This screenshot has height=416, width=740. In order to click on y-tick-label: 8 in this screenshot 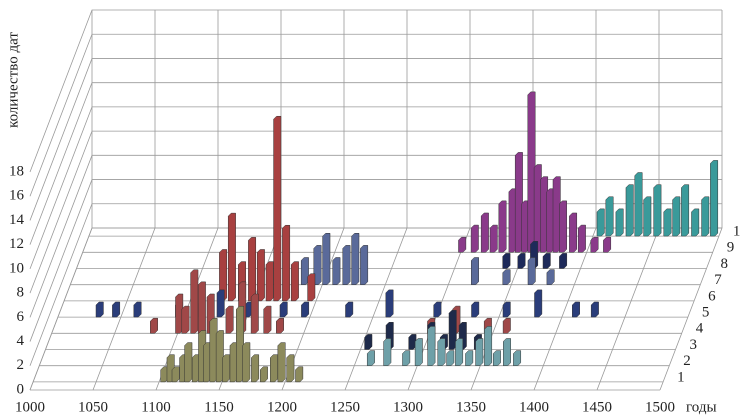, I will do `click(21, 293)`.